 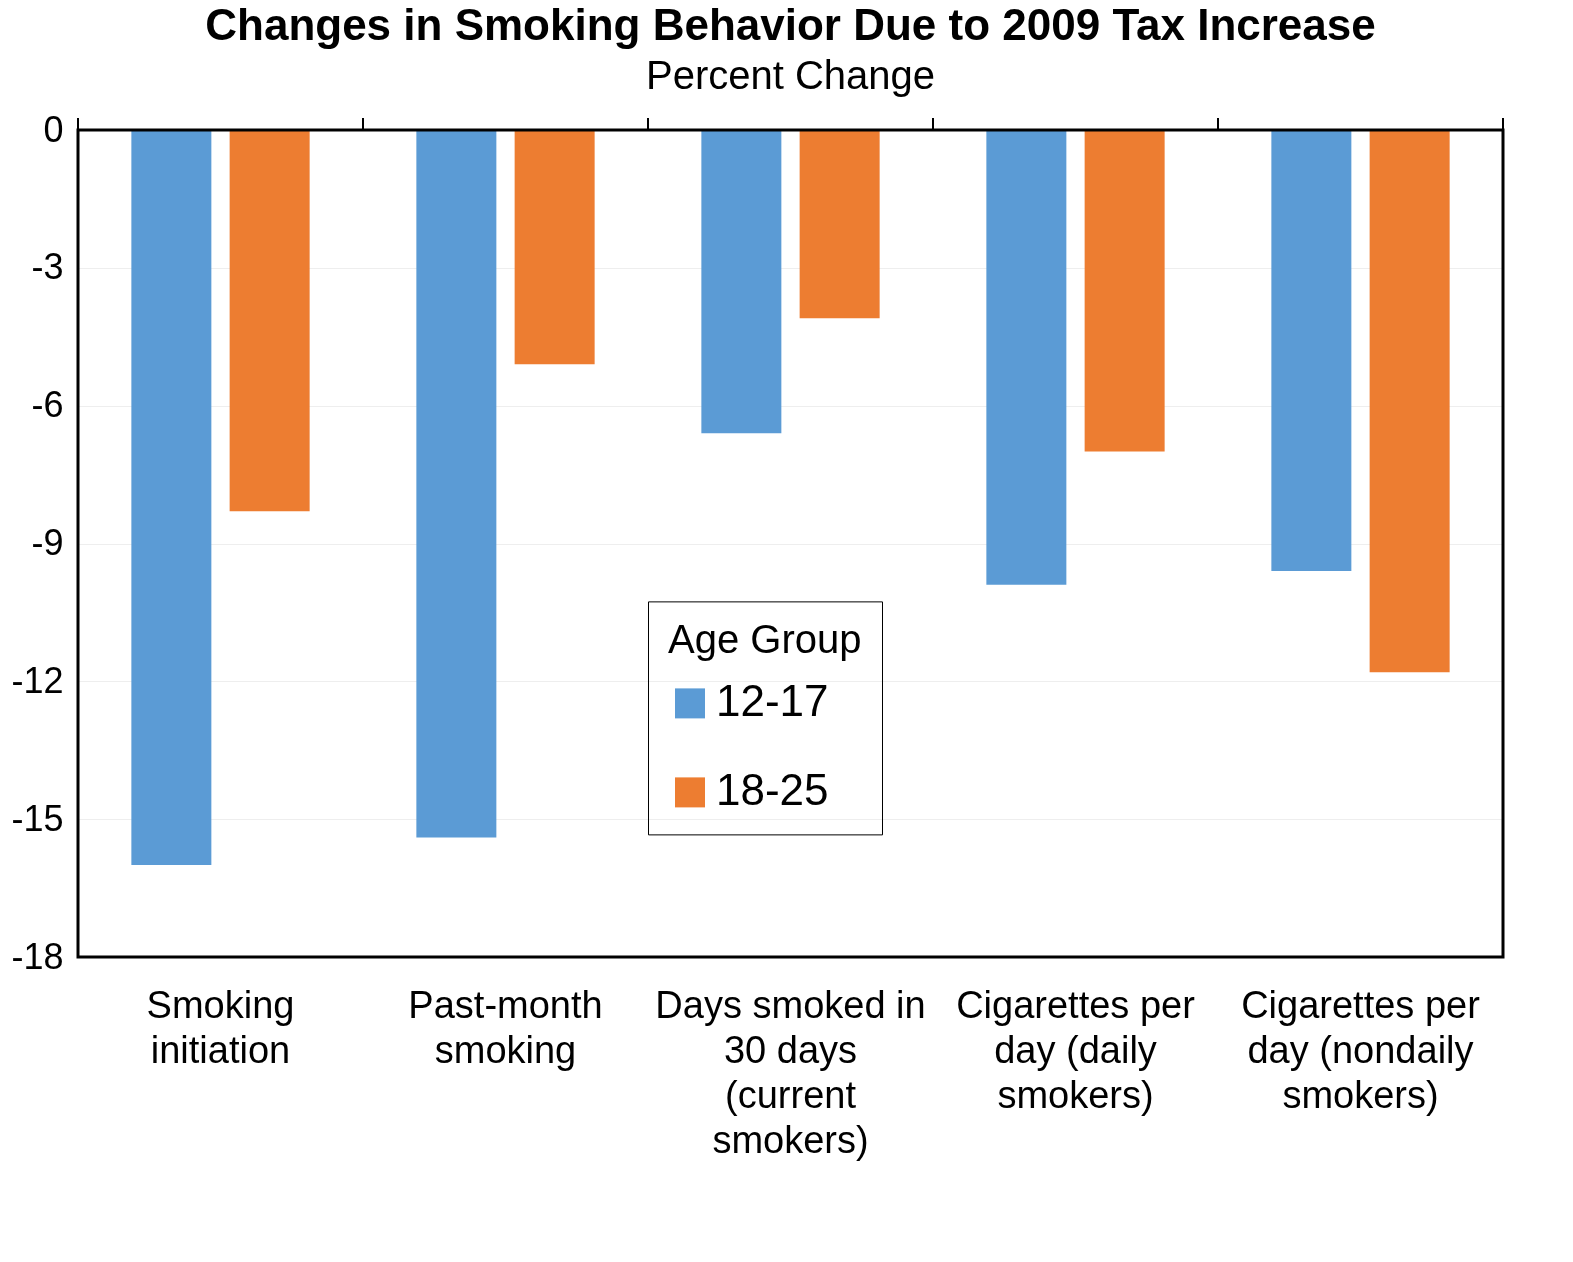 I want to click on chart-title: Changes in Smoking Behavior Due to 2009 Tax Increase, so click(x=790, y=24).